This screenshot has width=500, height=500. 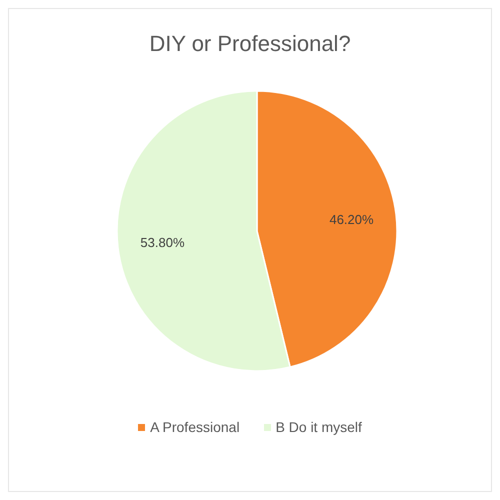 I want to click on chart-title: DIY or Professional?, so click(x=250, y=44).